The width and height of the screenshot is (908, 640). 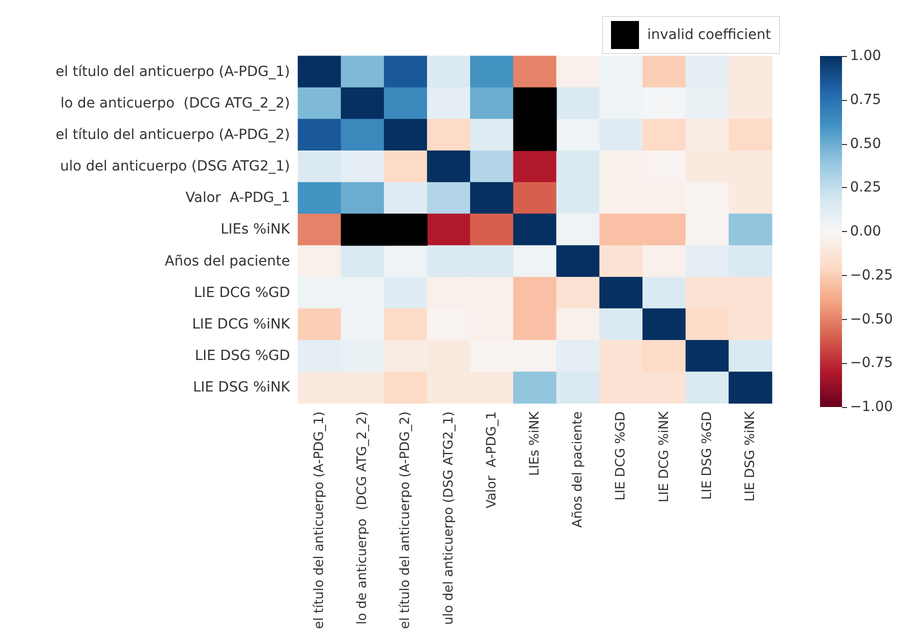 I want to click on text: invalid coefficient, so click(x=709, y=35).